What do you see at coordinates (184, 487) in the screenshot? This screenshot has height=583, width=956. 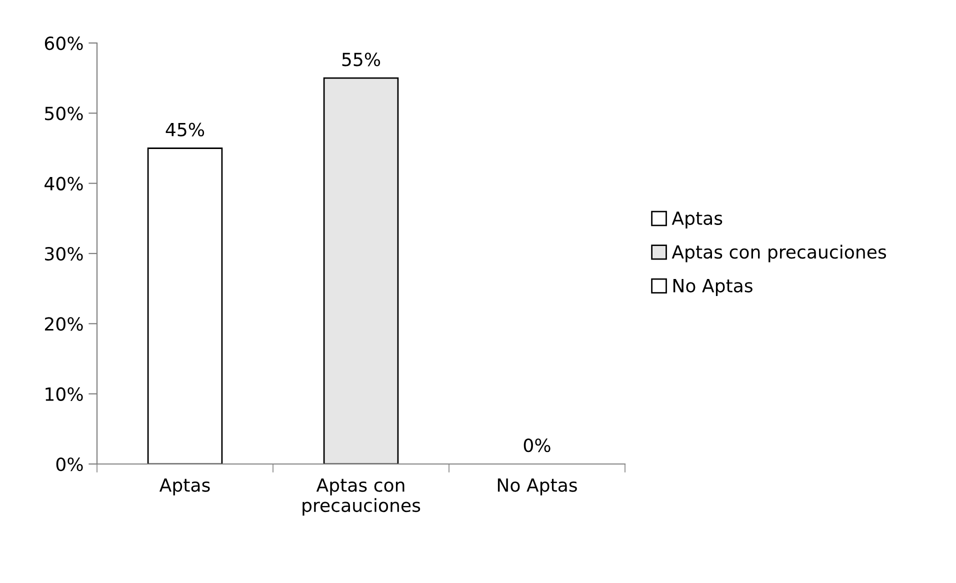 I see `x-tick-label: Aptas` at bounding box center [184, 487].